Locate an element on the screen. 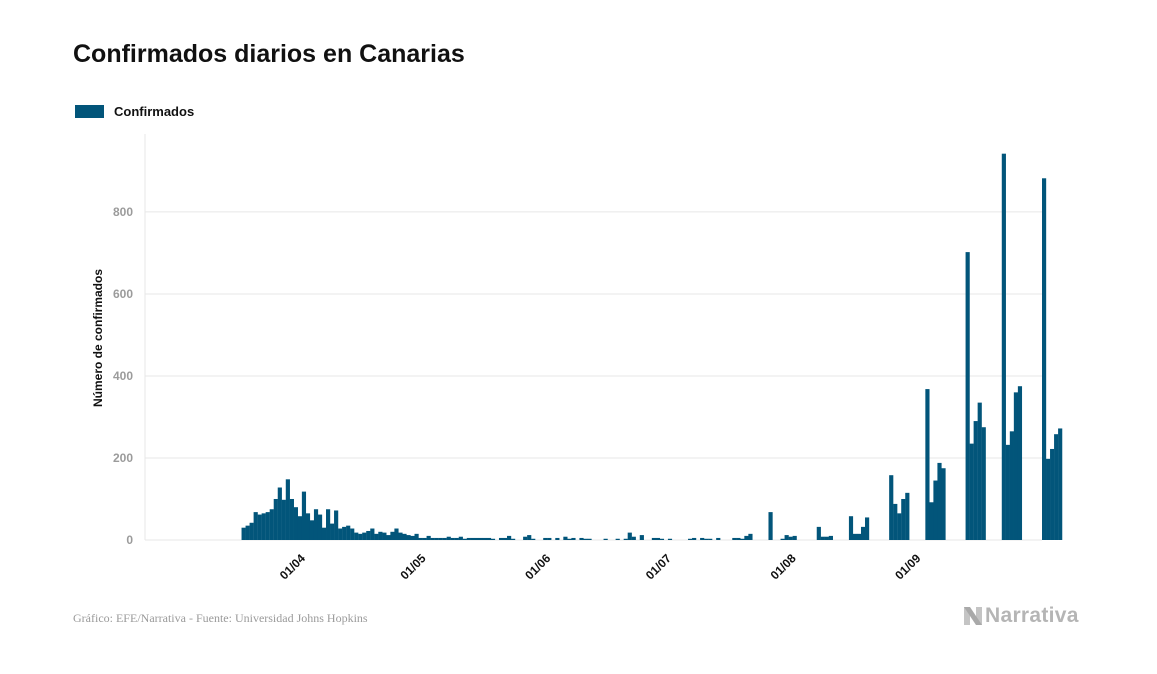 The image size is (1157, 674). brand-name: Narrativa is located at coordinates (1032, 615).